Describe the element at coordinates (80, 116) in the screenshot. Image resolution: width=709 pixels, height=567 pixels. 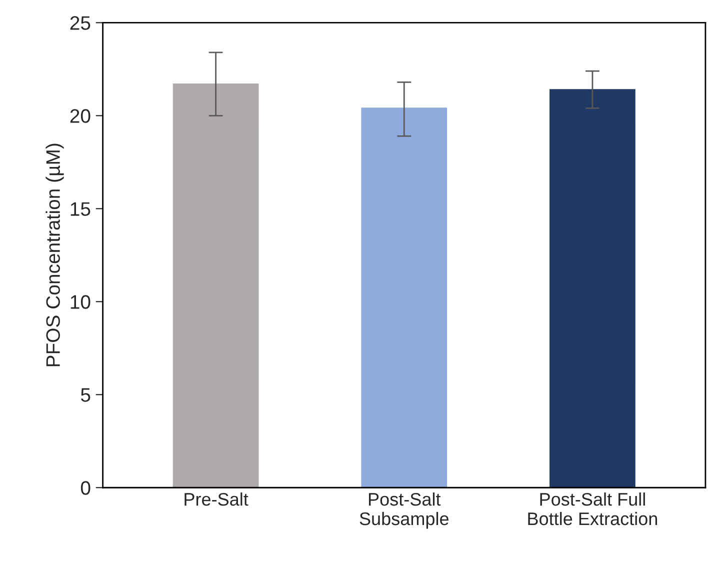
I see `y-tick-label: 20` at that location.